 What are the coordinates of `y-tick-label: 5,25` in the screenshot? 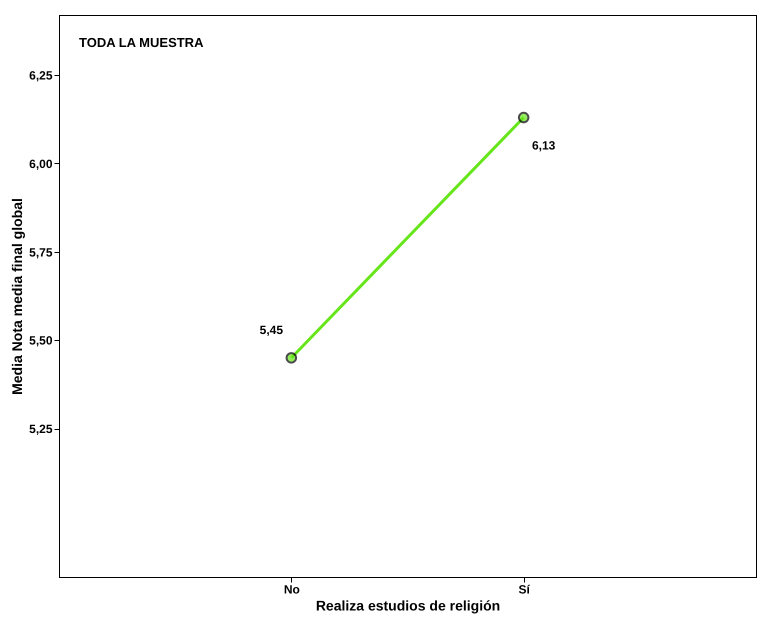 It's located at (41, 429).